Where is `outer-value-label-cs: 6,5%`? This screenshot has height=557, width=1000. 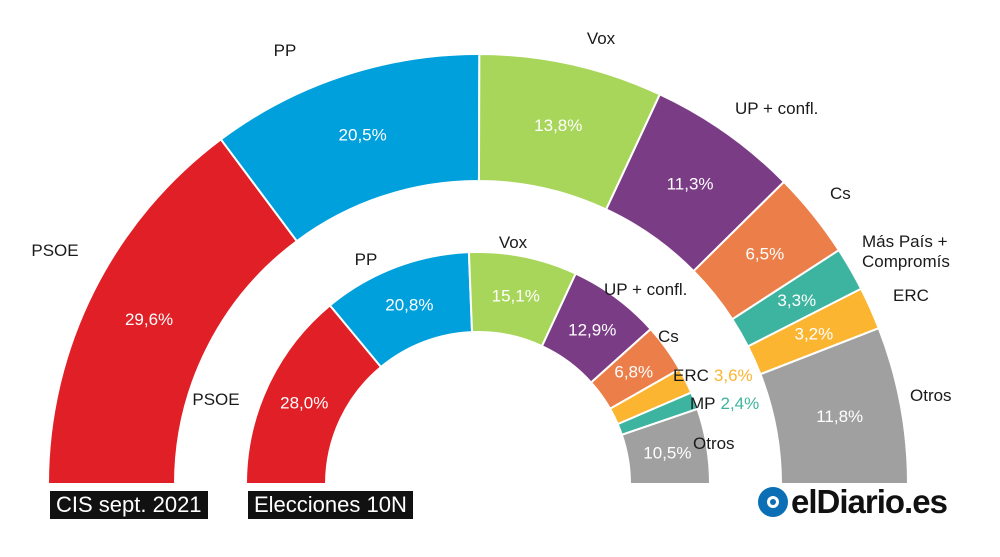 outer-value-label-cs: 6,5% is located at coordinates (764, 253).